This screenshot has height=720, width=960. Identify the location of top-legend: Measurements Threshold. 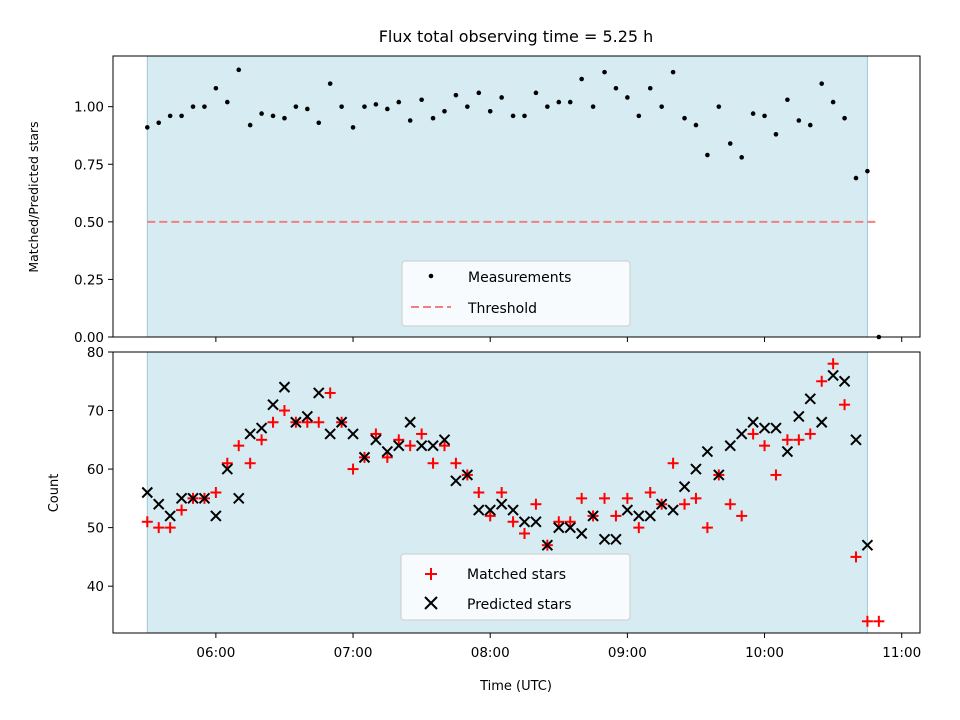
(516, 293).